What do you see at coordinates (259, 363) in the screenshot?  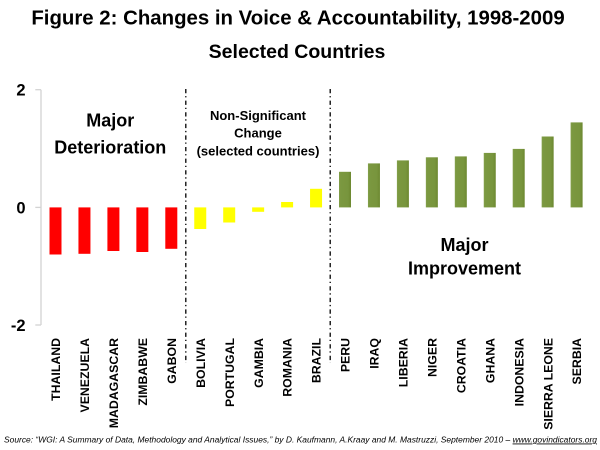 I see `svg-text: GAMBIA` at bounding box center [259, 363].